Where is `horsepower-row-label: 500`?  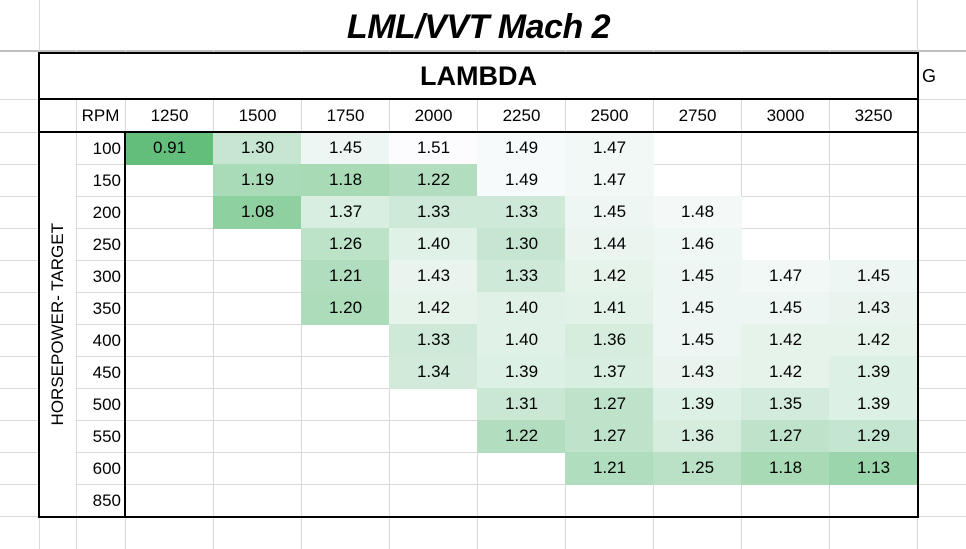
horsepower-row-label: 500 is located at coordinates (106, 404).